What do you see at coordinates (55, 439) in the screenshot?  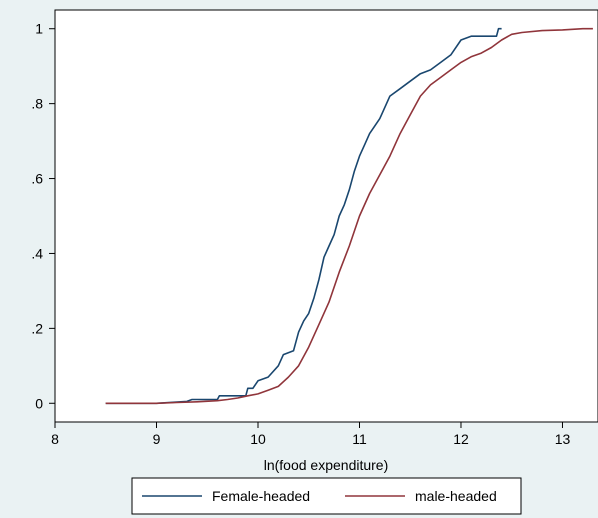 I see `x-tick-label: 8` at bounding box center [55, 439].